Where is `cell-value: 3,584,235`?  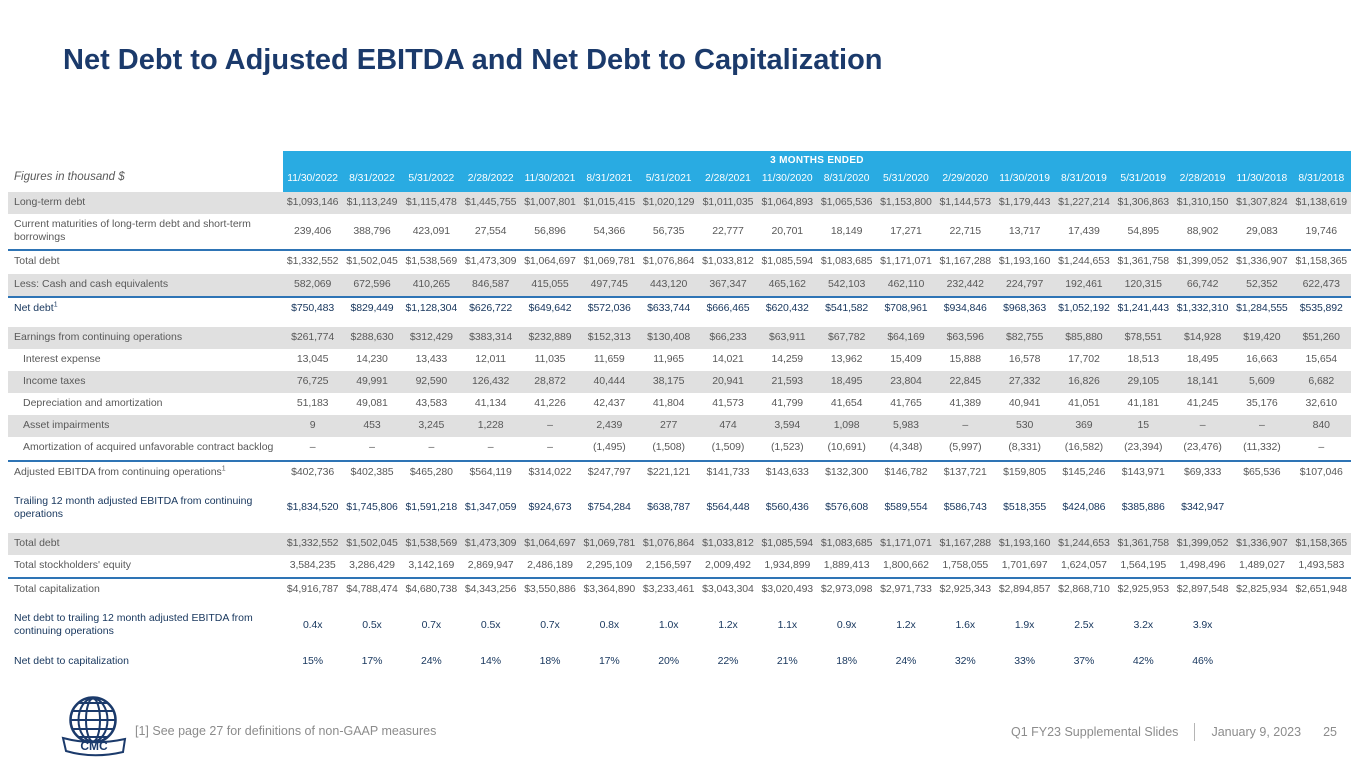
cell-value: 3,584,235 is located at coordinates (313, 567).